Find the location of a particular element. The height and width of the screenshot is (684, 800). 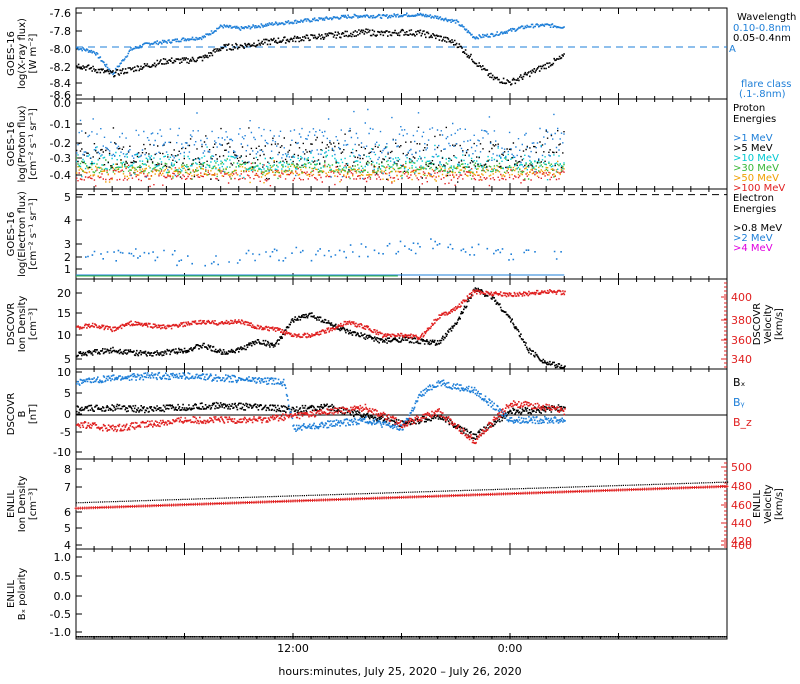

legend-entry: >10 MeV is located at coordinates (756, 158).